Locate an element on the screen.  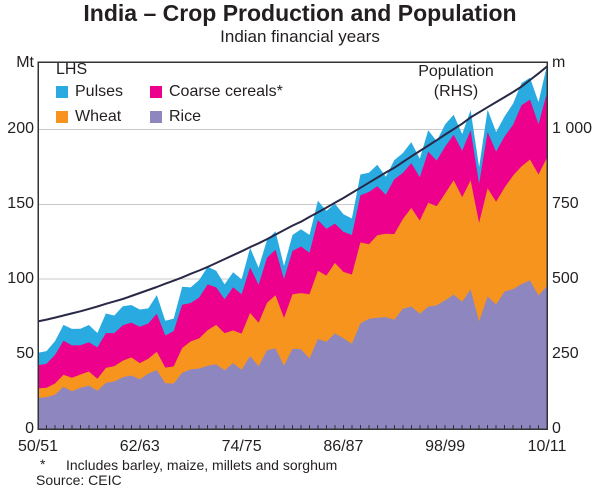
population-label-line1: Population is located at coordinates (456, 71).